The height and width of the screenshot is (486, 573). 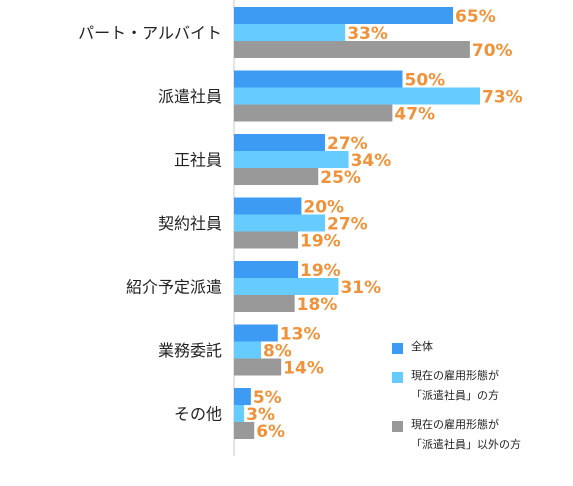 I want to click on value-label: 6%, so click(x=270, y=432).